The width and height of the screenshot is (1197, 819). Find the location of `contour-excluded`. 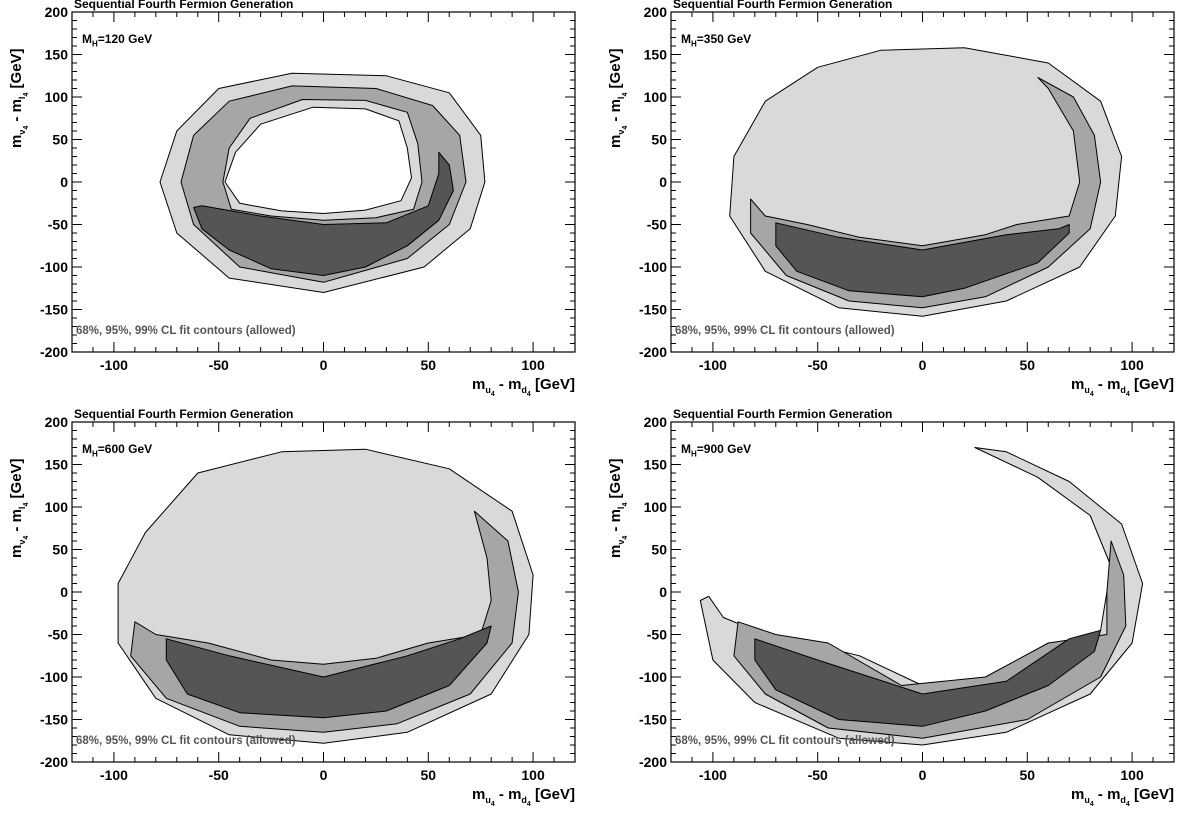

contour-excluded is located at coordinates (318, 160).